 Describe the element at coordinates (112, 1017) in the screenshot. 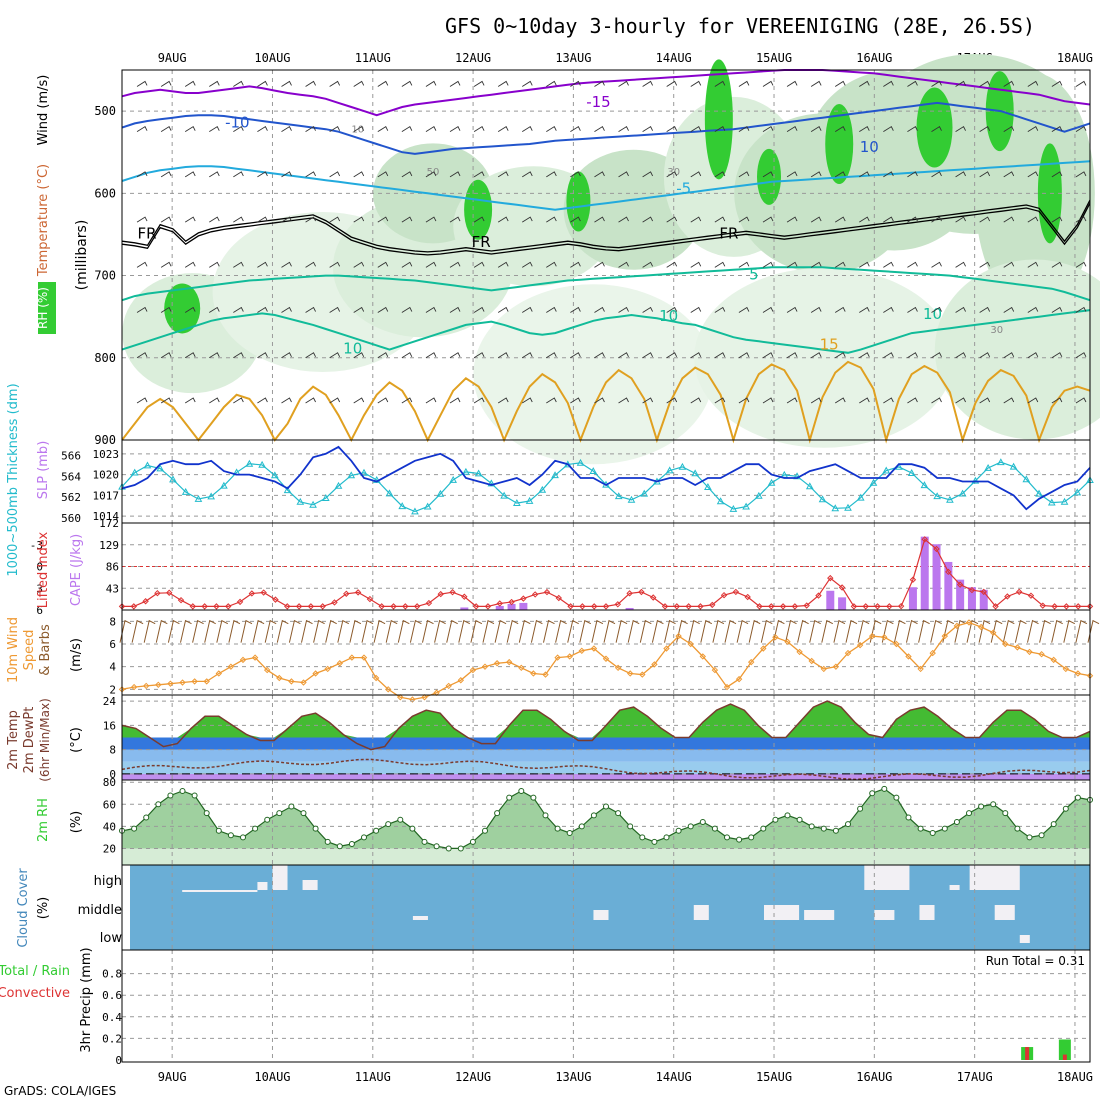

I see `precip-tick-label: 0.4` at that location.